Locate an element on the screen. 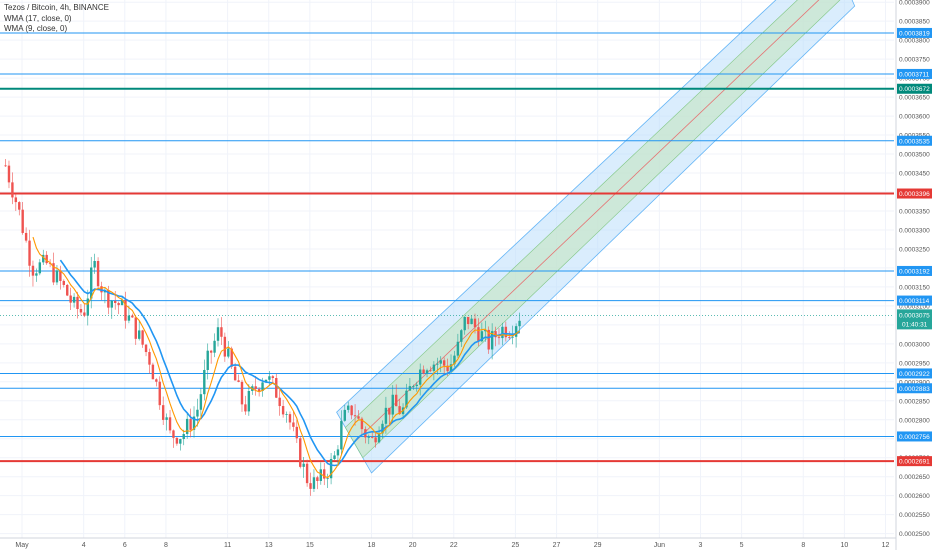 The image size is (932, 550). x-tick-label: 20 is located at coordinates (413, 545).